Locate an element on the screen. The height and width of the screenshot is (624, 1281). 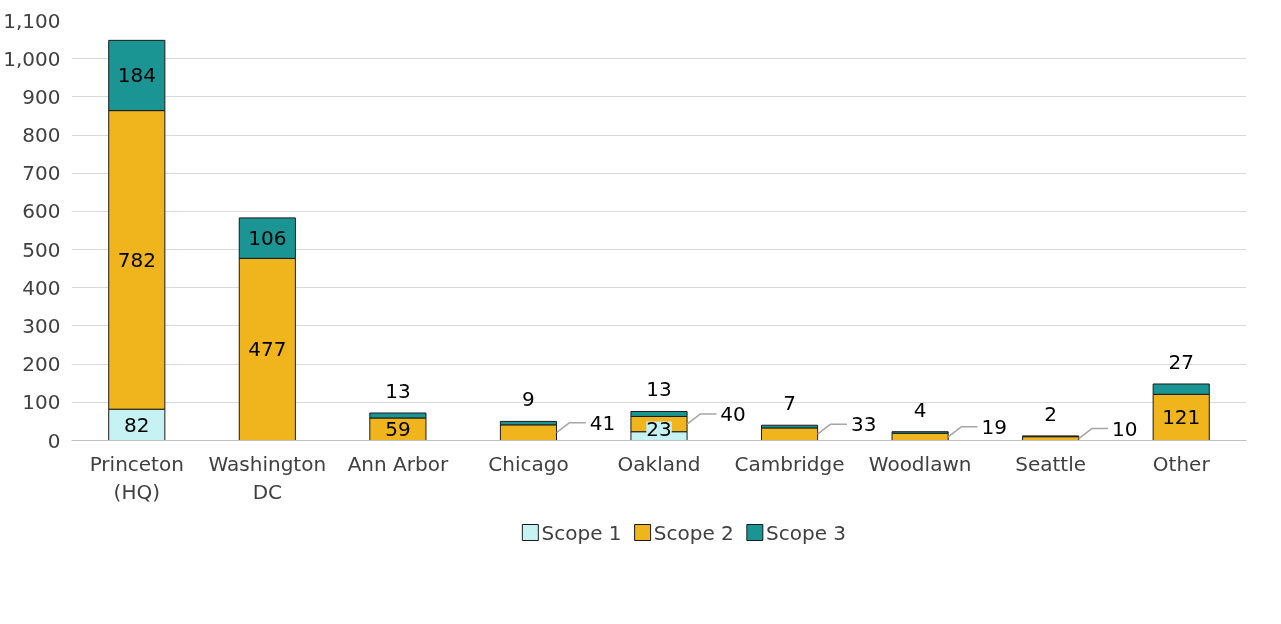
y-tick-label: 0 is located at coordinates (54, 440).